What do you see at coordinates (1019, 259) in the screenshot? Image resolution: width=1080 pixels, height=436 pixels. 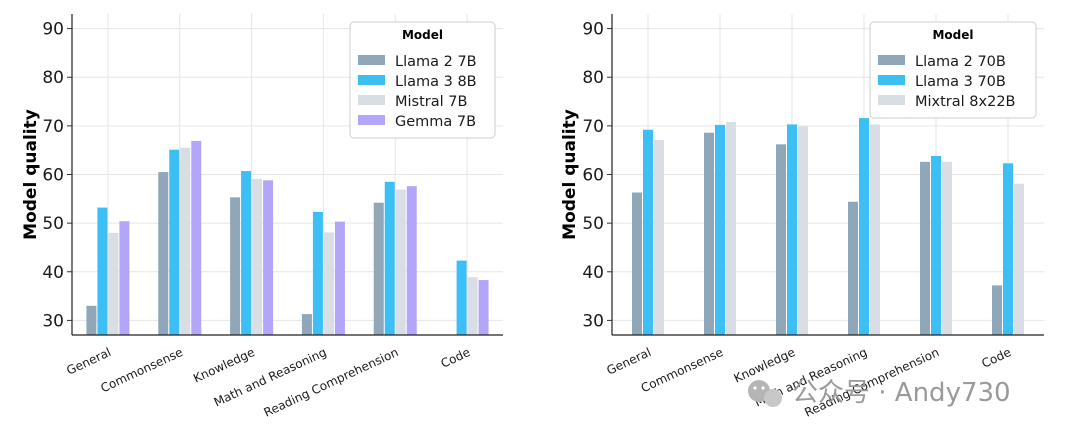 I see `bar-mixtral-8x22b-code` at bounding box center [1019, 259].